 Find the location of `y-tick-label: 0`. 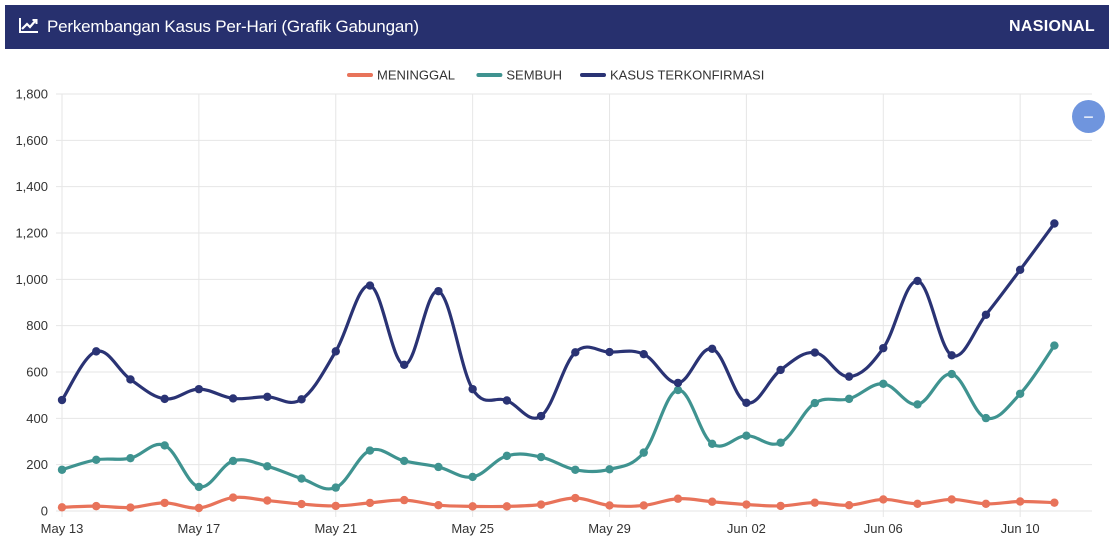

y-tick-label: 0 is located at coordinates (44, 511).